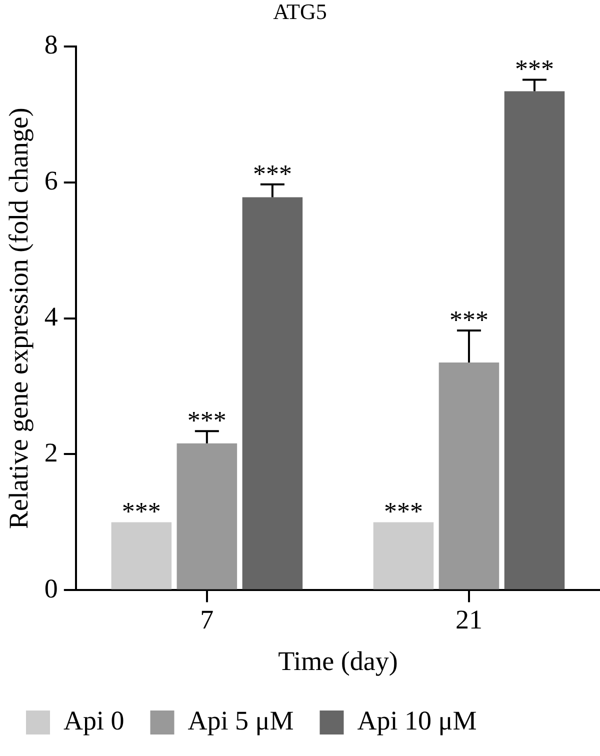 Image resolution: width=600 pixels, height=756 pixels. Describe the element at coordinates (51, 44) in the screenshot. I see `y-tick-label: 8` at that location.